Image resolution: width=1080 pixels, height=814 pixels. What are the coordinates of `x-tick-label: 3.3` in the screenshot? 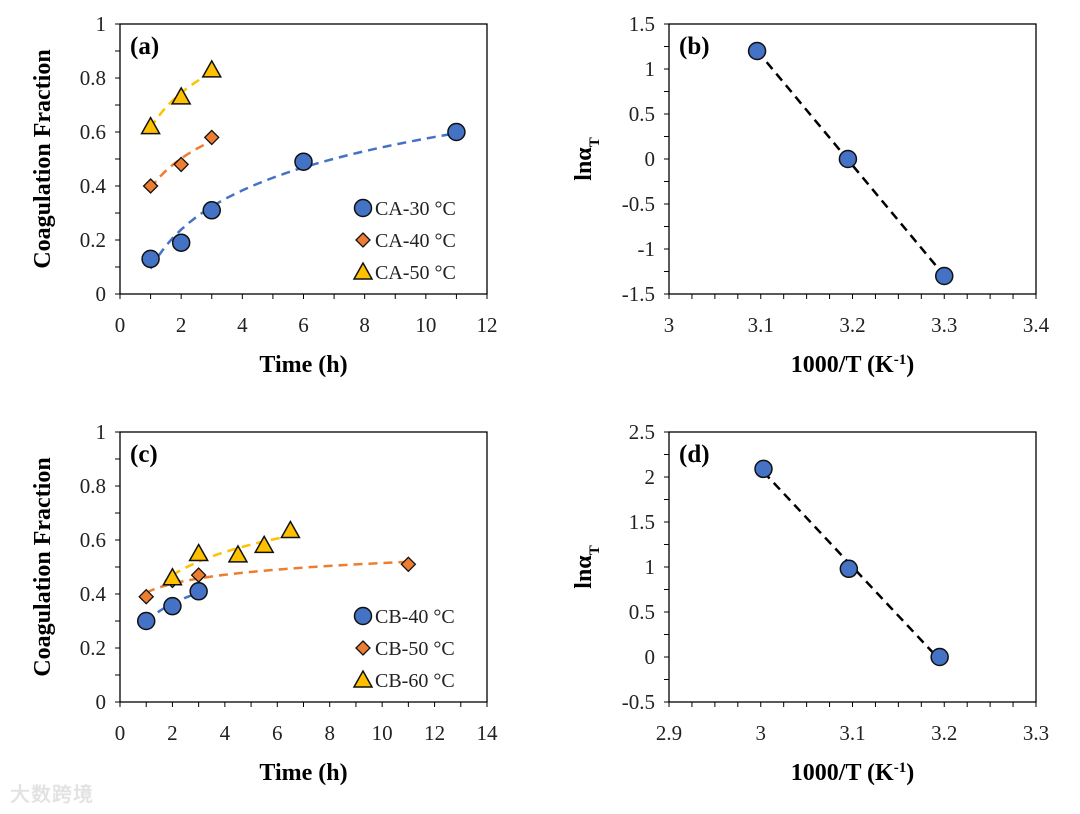 It's located at (1036, 733).